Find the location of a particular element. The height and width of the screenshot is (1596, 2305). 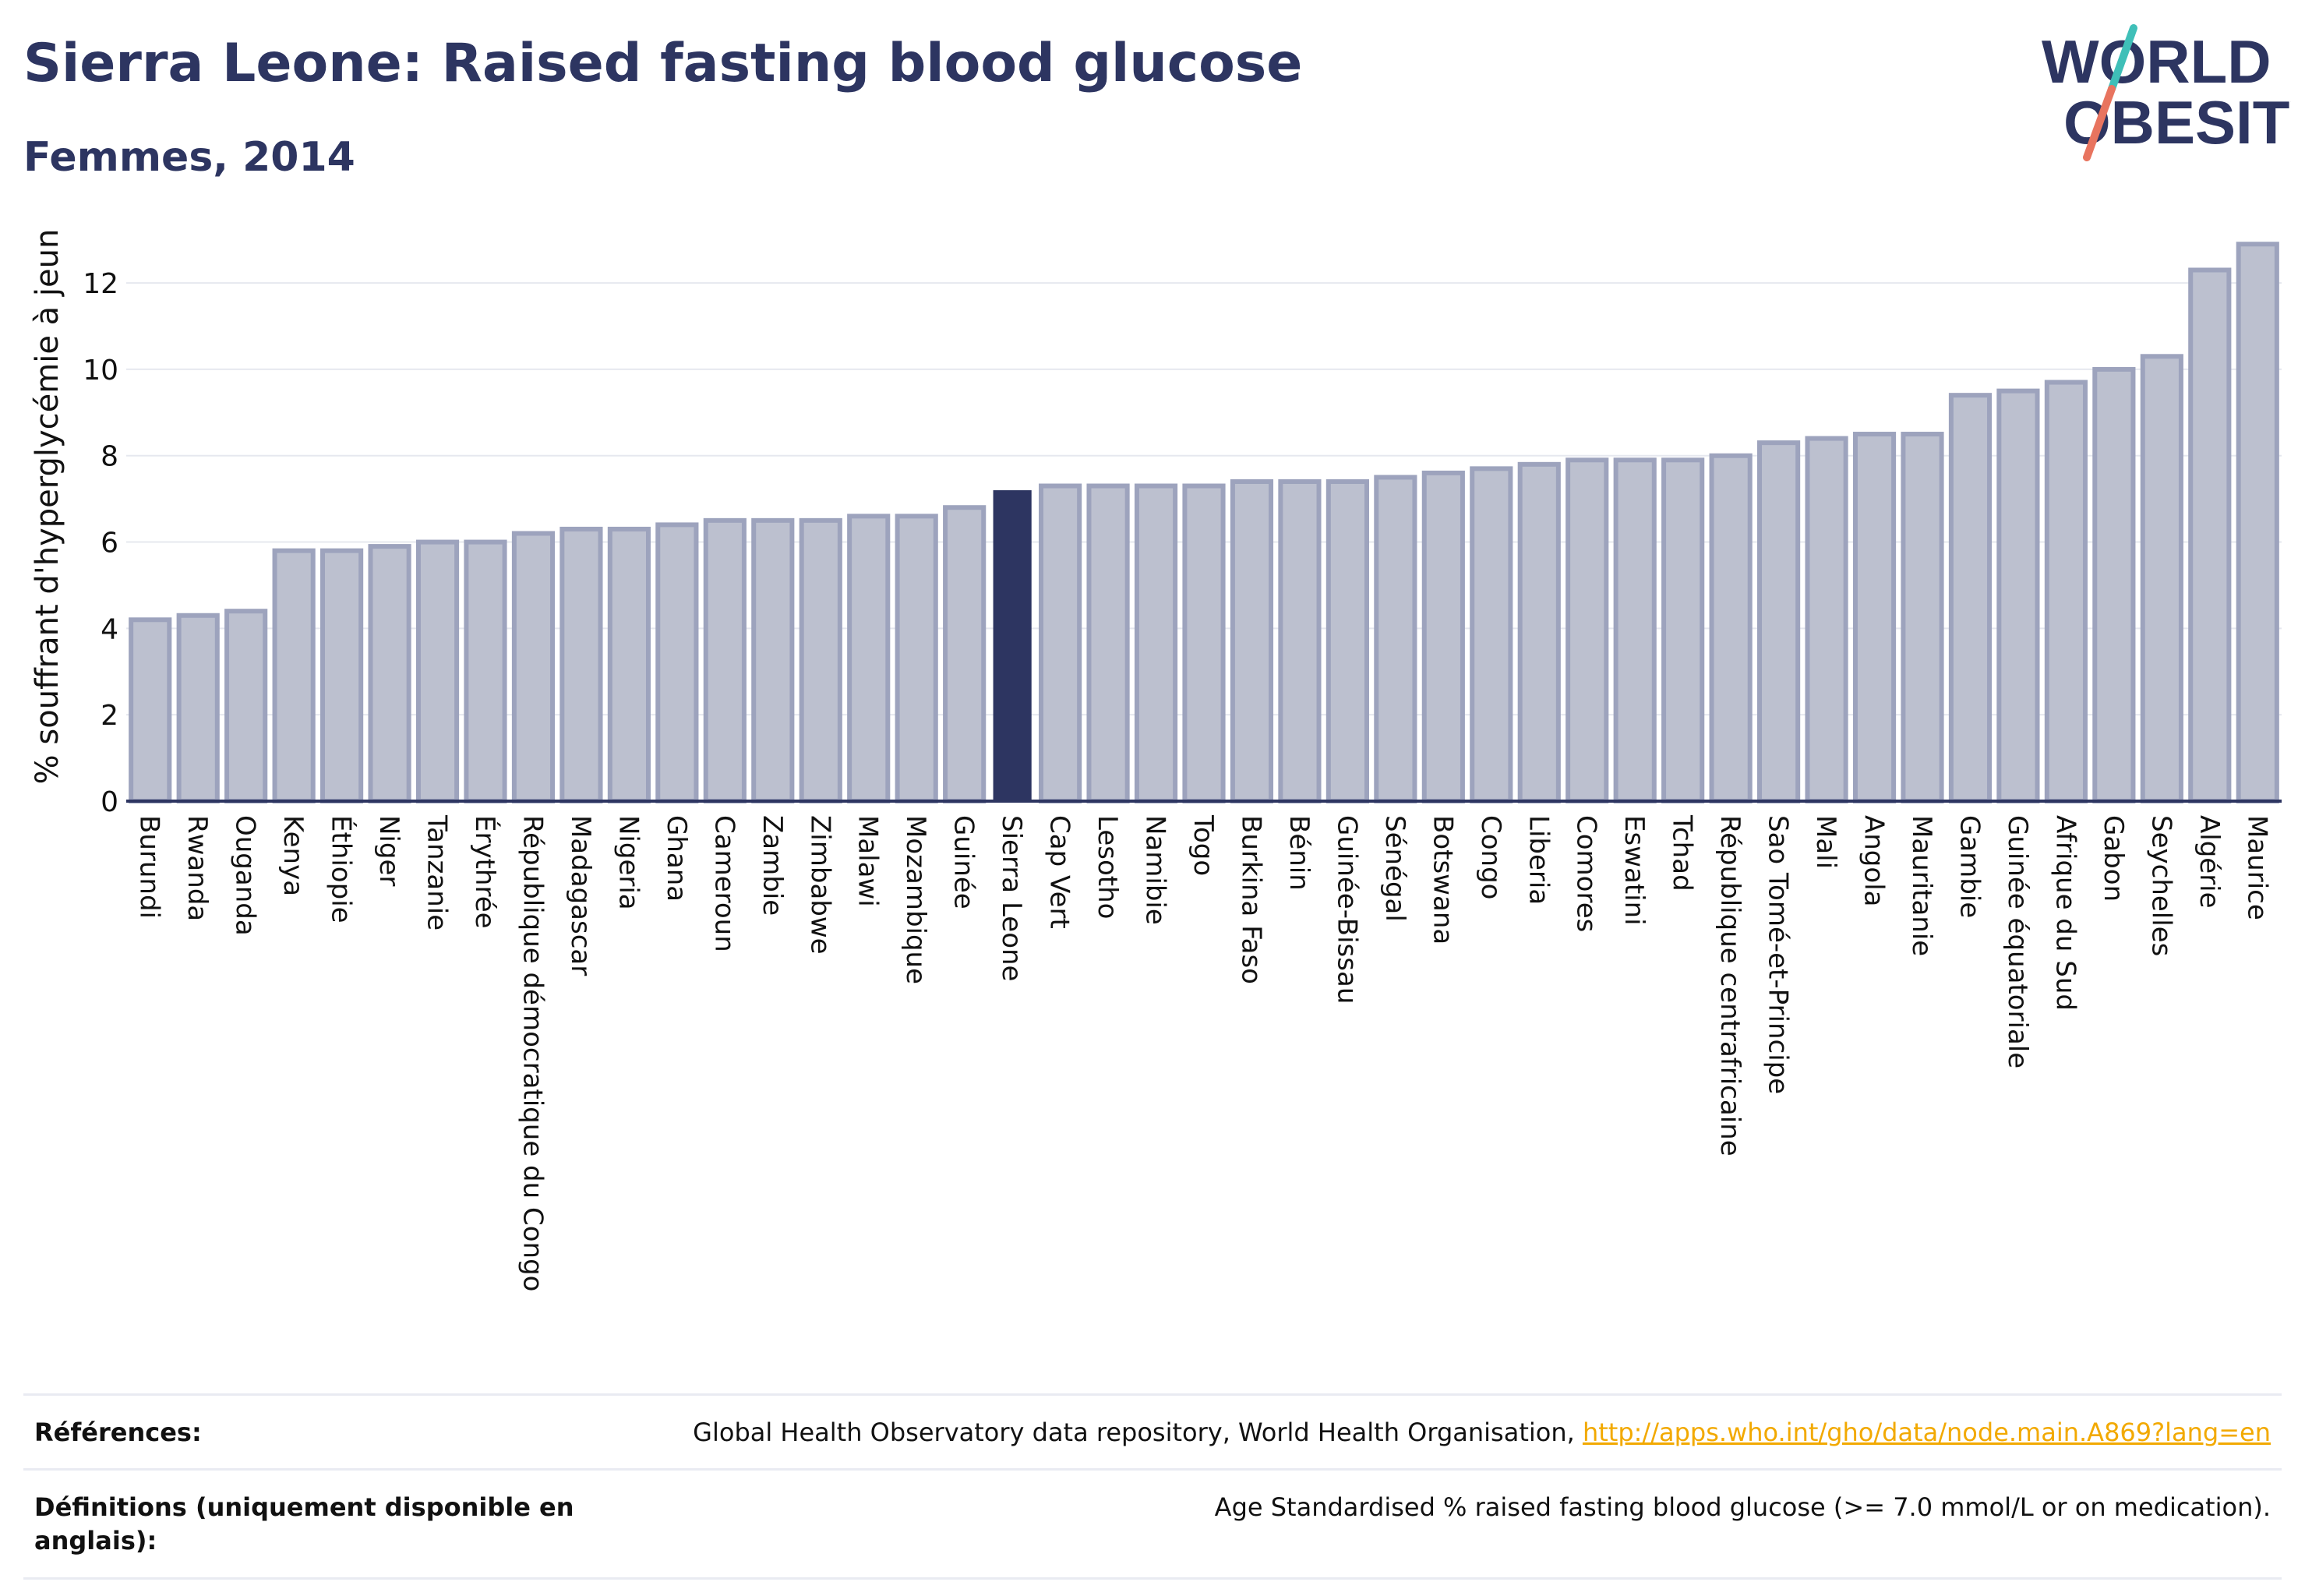

x-tick-label: Ghana is located at coordinates (676, 858).